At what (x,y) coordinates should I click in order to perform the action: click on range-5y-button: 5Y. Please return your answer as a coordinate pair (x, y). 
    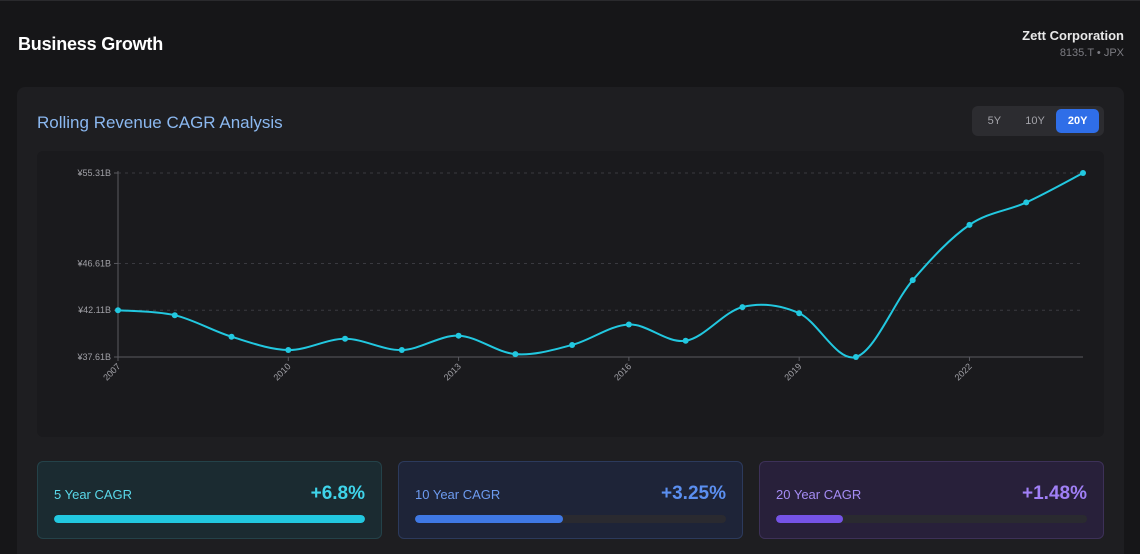
    Looking at the image, I should click on (994, 121).